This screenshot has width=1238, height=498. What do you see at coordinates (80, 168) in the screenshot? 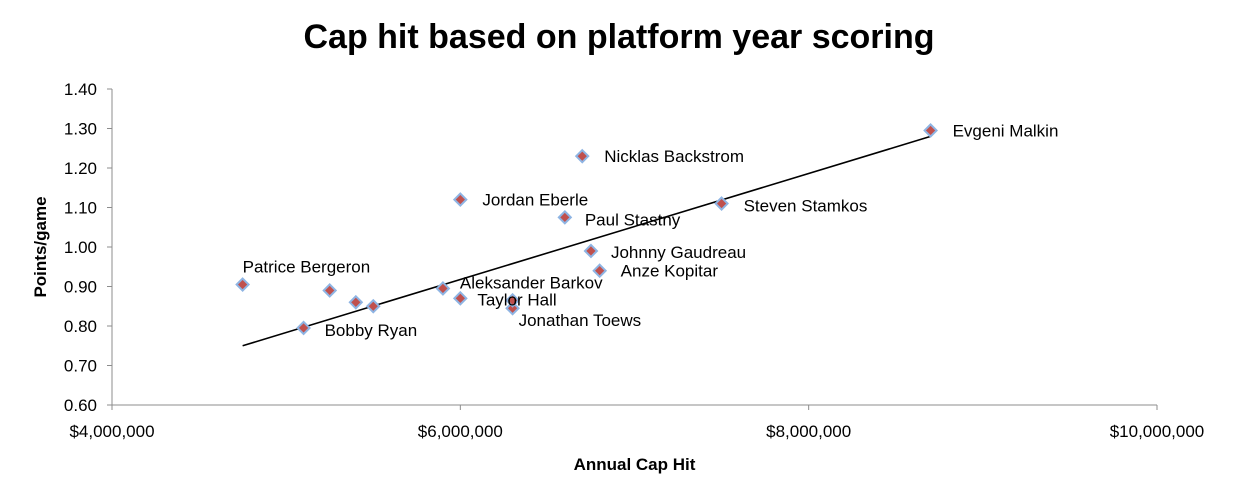
I see `y-tick-label: 1.20` at bounding box center [80, 168].